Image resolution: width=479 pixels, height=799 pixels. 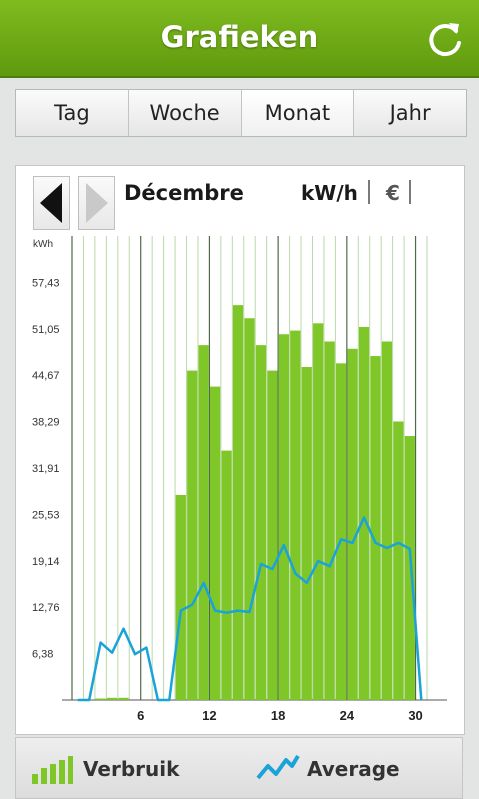 I want to click on x-tick-label: 6, so click(x=140, y=715).